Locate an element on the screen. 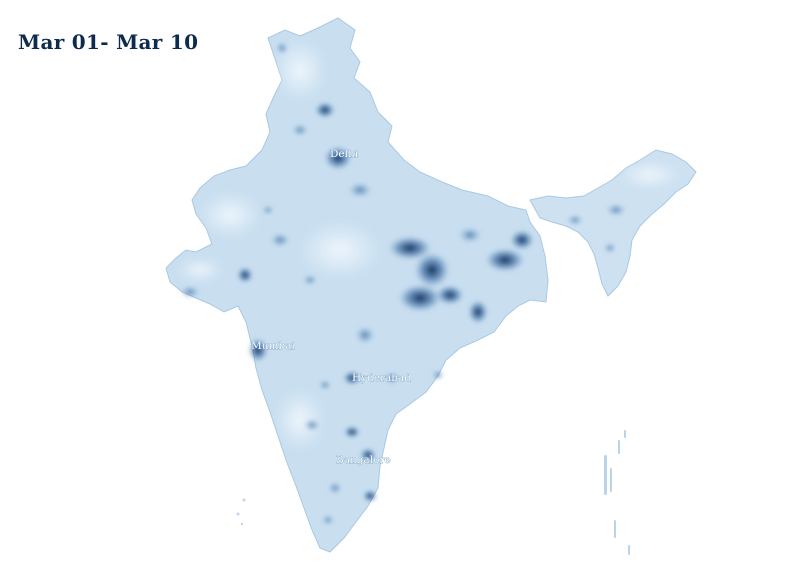 This screenshot has width=800, height=566. map-title: Mar 01- Mar 10 is located at coordinates (108, 42).